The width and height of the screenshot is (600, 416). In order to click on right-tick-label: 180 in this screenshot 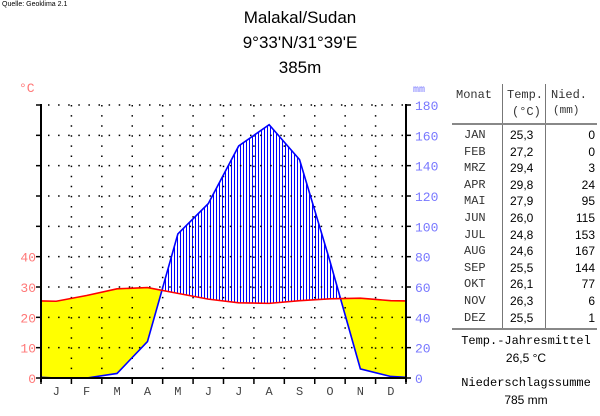, I will do `click(426, 106)`.